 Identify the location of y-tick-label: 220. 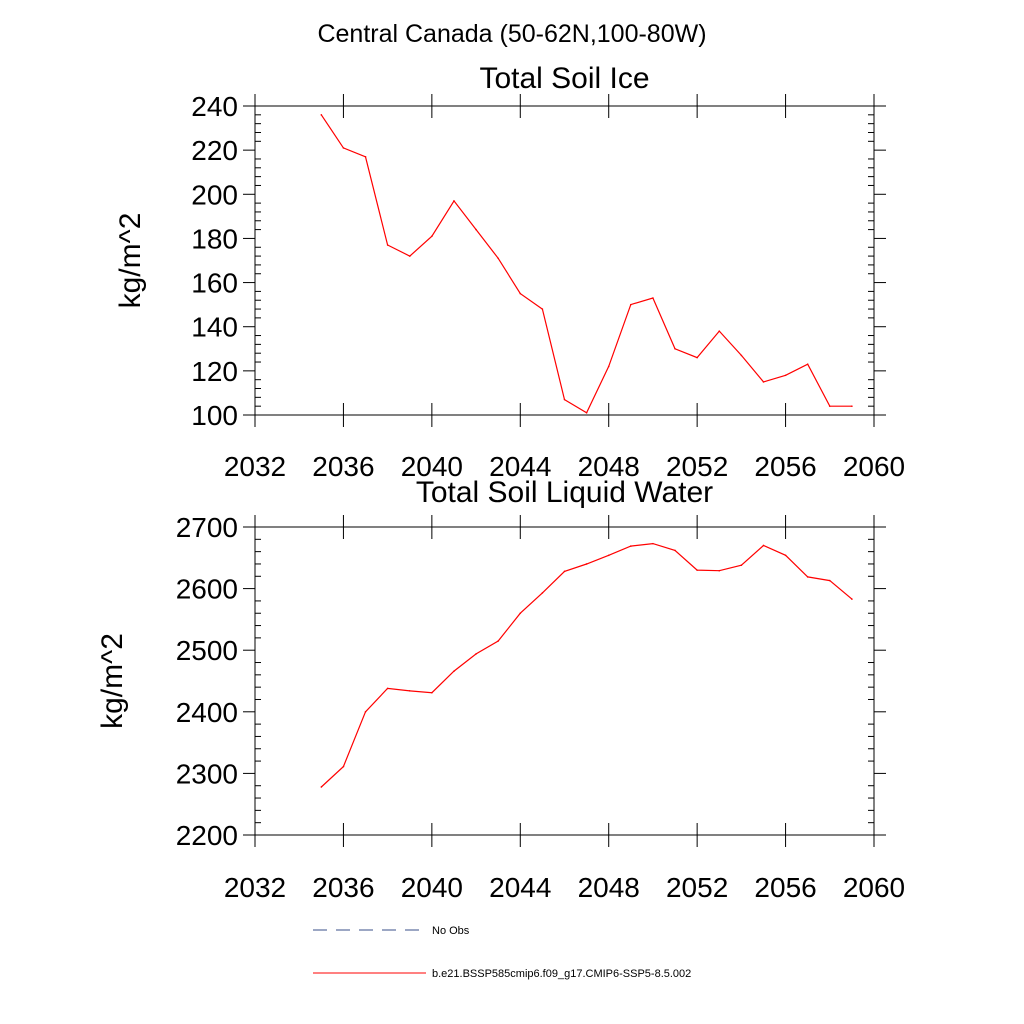
(214, 150).